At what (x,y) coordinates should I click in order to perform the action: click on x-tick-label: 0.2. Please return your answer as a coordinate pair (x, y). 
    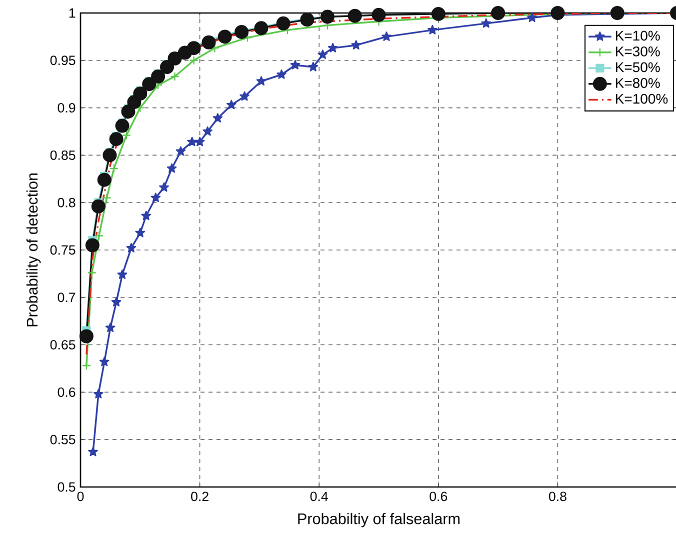
    Looking at the image, I should click on (199, 497).